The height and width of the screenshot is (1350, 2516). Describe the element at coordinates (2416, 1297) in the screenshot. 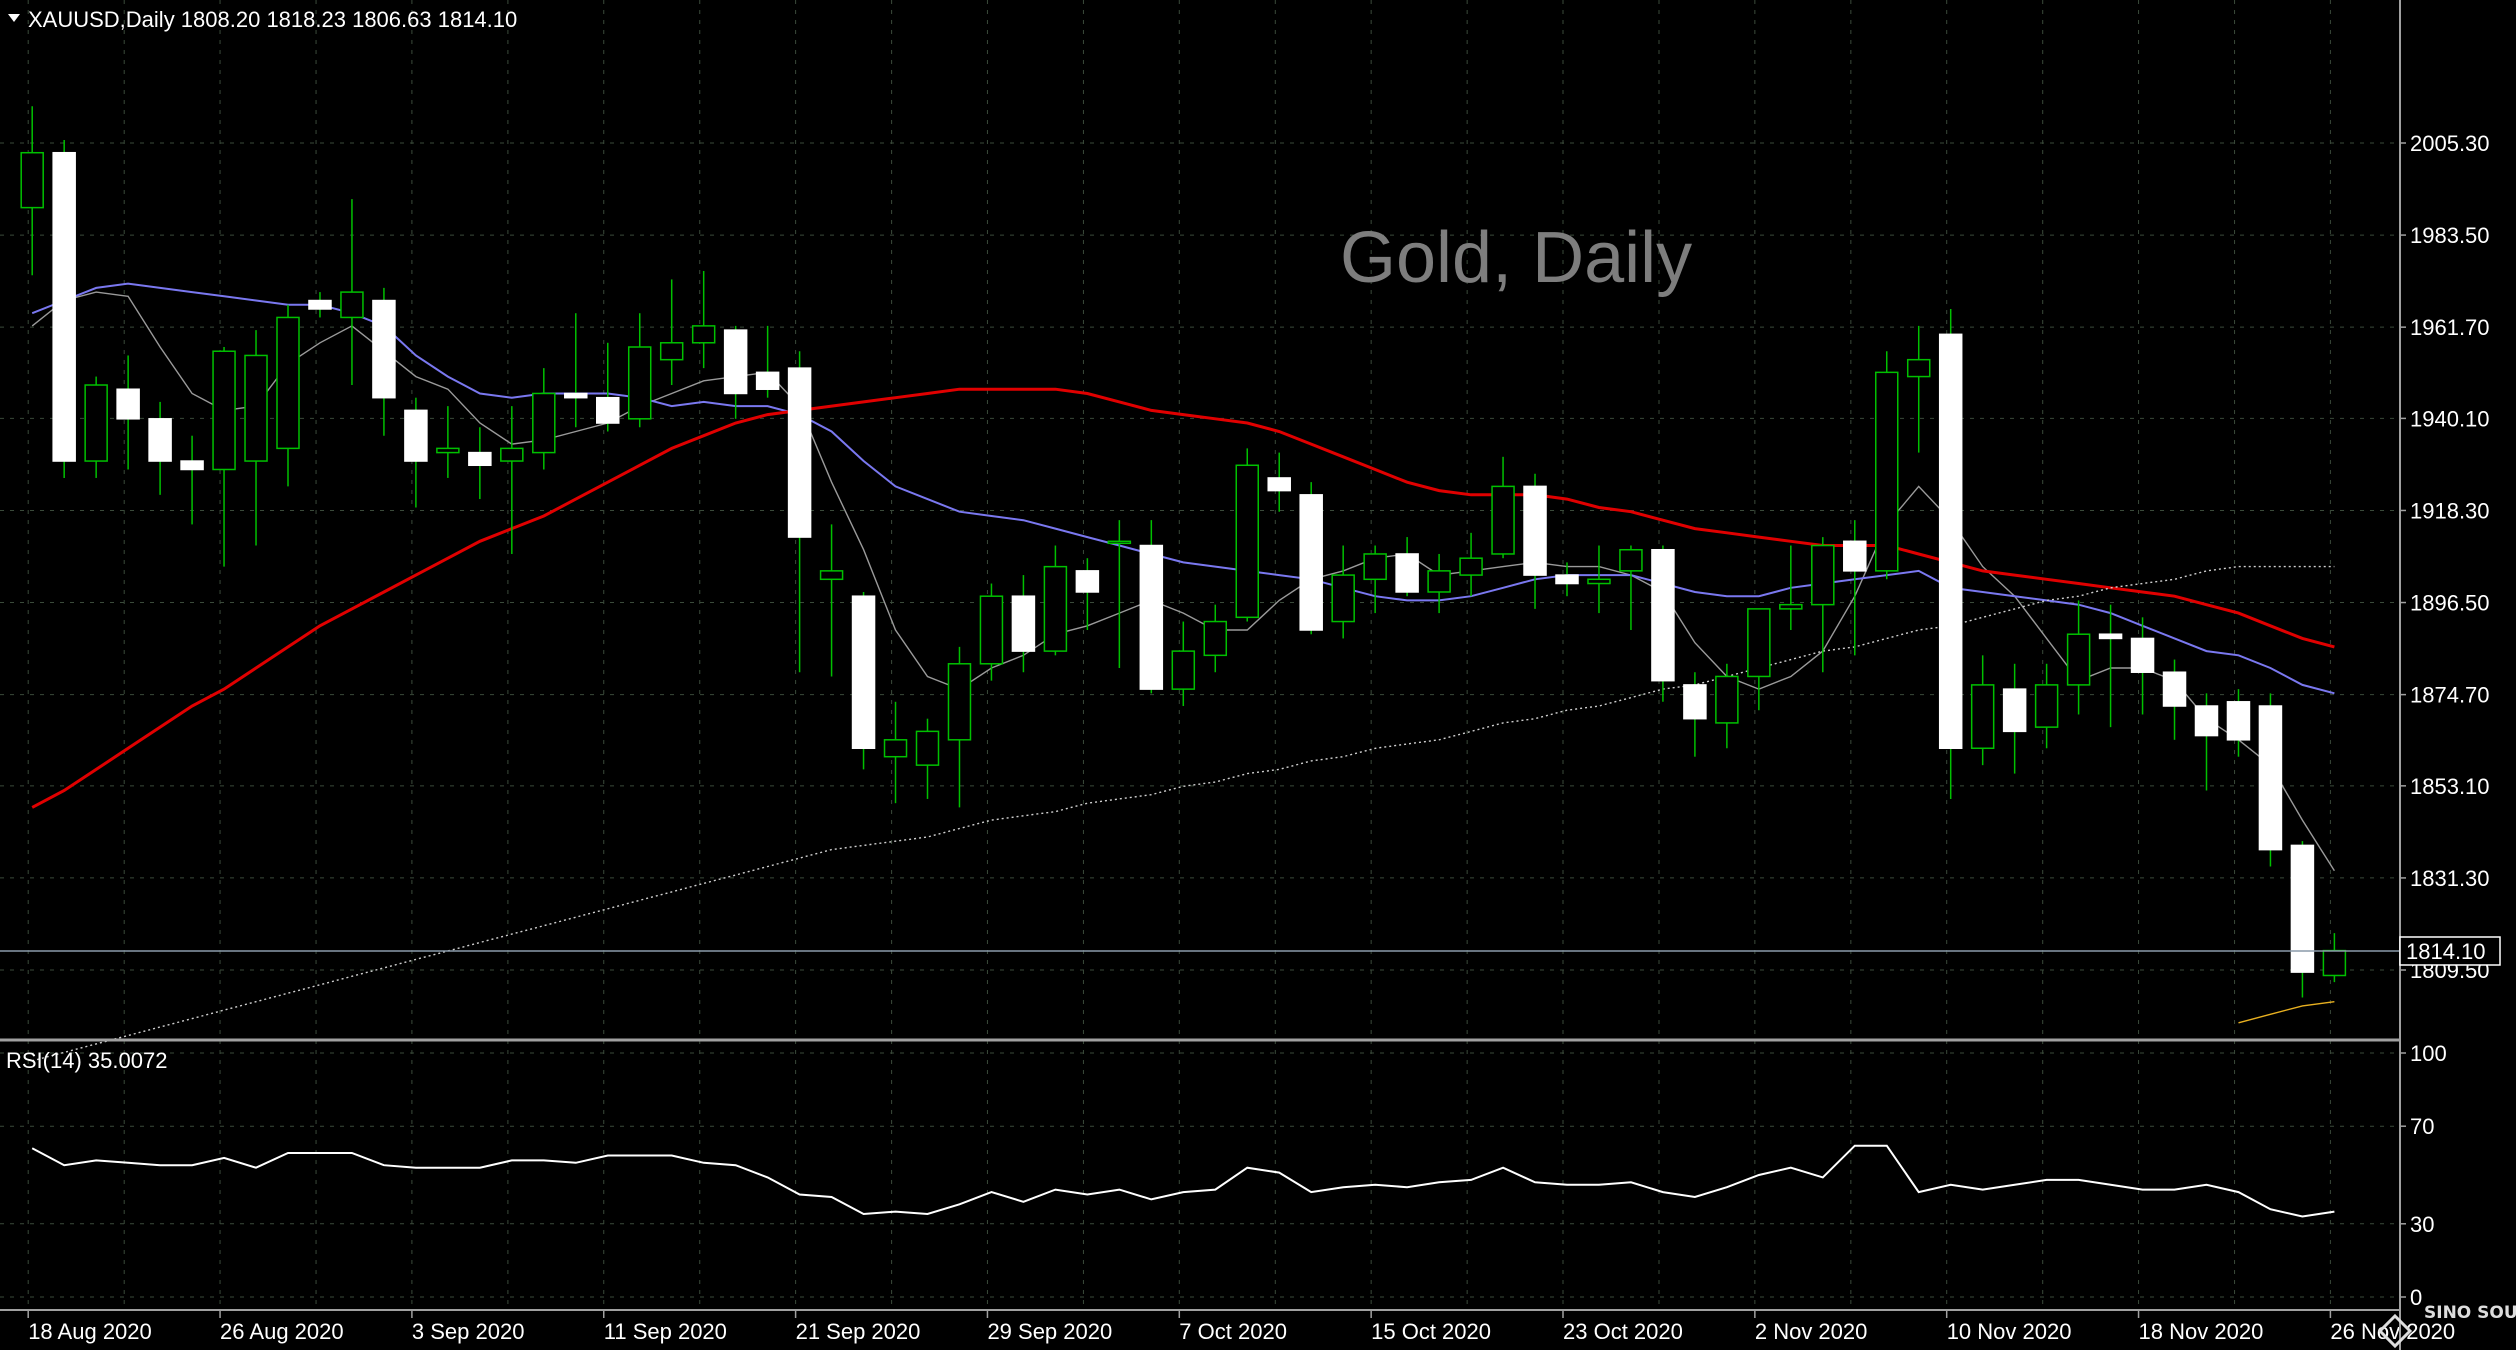

I see `rsi-tick-label: 0` at that location.